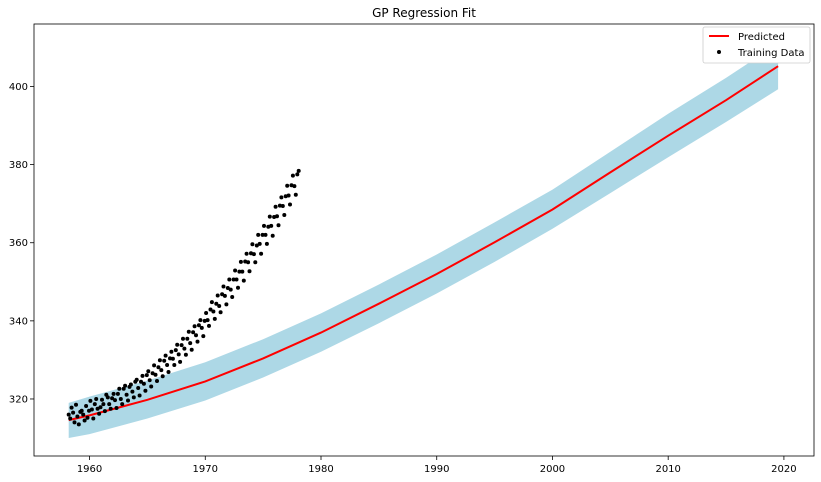 The height and width of the screenshot is (482, 821). What do you see at coordinates (205, 469) in the screenshot?
I see `x-tick-label: 1970` at bounding box center [205, 469].